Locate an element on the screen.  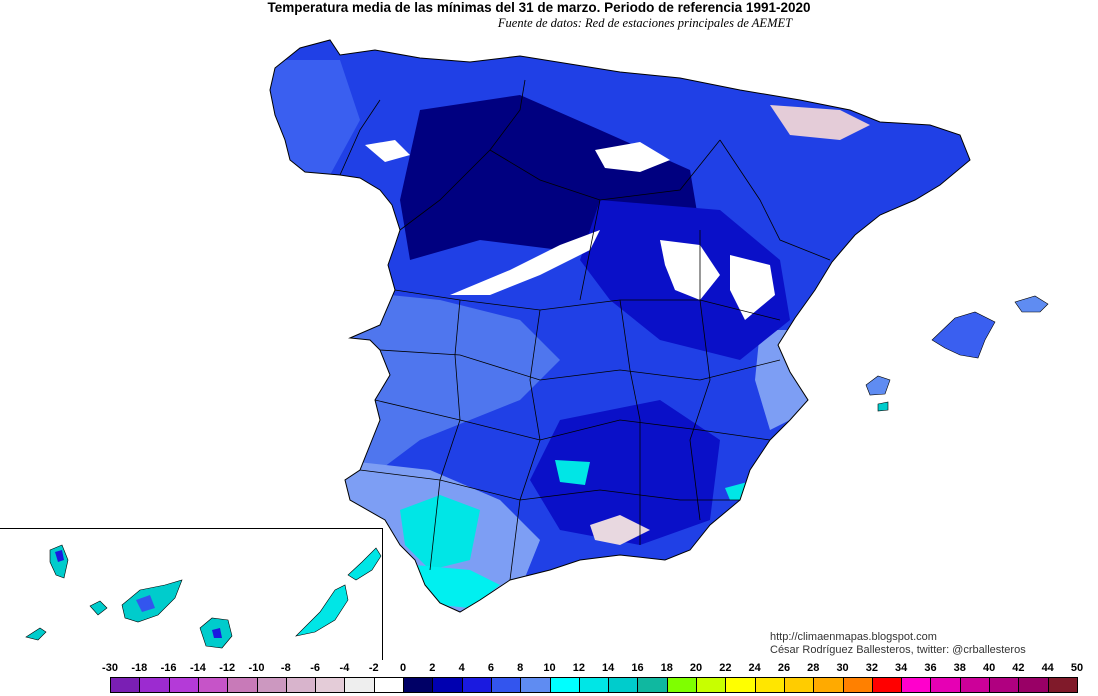
legend-tick-label: 26 is located at coordinates (784, 668).